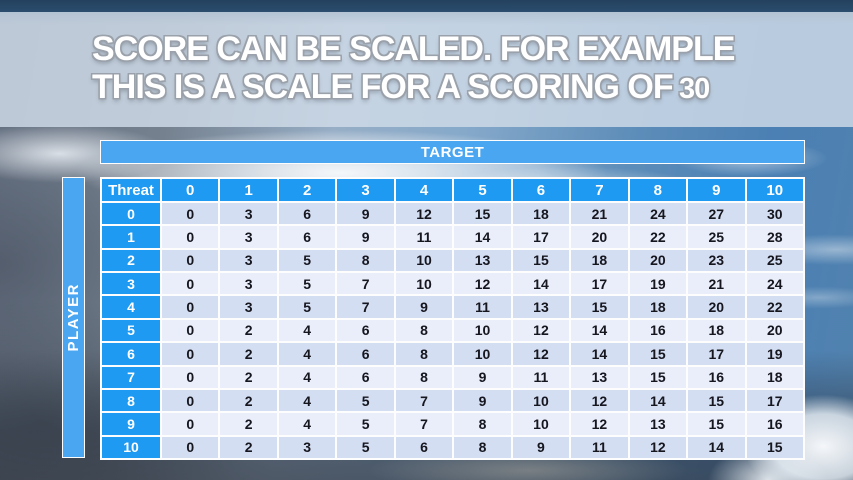 Image resolution: width=853 pixels, height=480 pixels. What do you see at coordinates (453, 284) in the screenshot?
I see `table-row: 3 0 3 5 7 10 12 14 17 19 21 24` at bounding box center [453, 284].